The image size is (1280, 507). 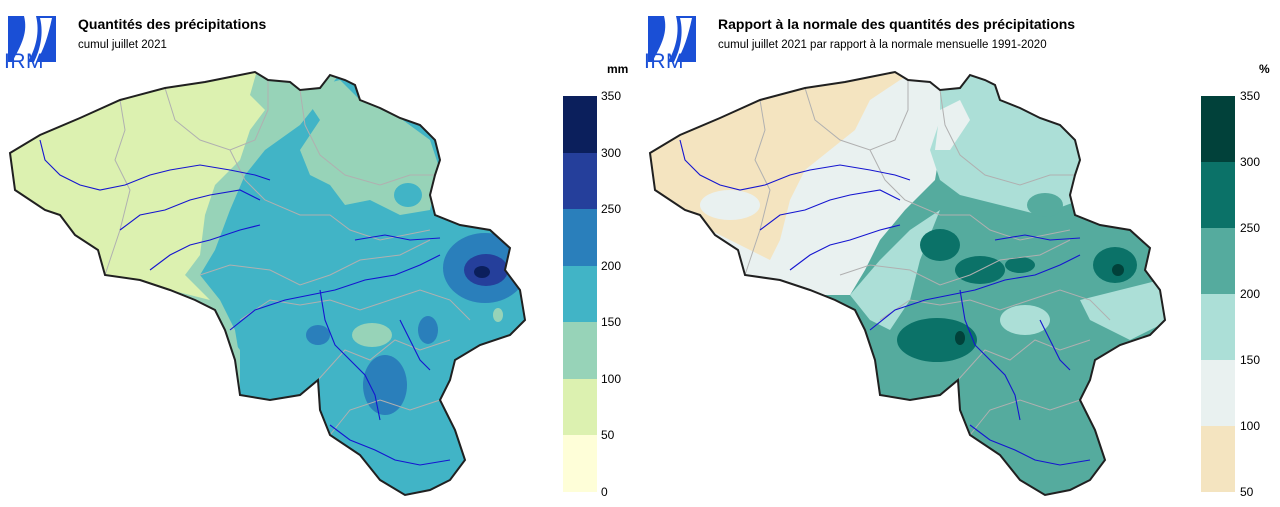 What do you see at coordinates (172, 24) in the screenshot?
I see `map-title: Quantités des précipitations` at bounding box center [172, 24].